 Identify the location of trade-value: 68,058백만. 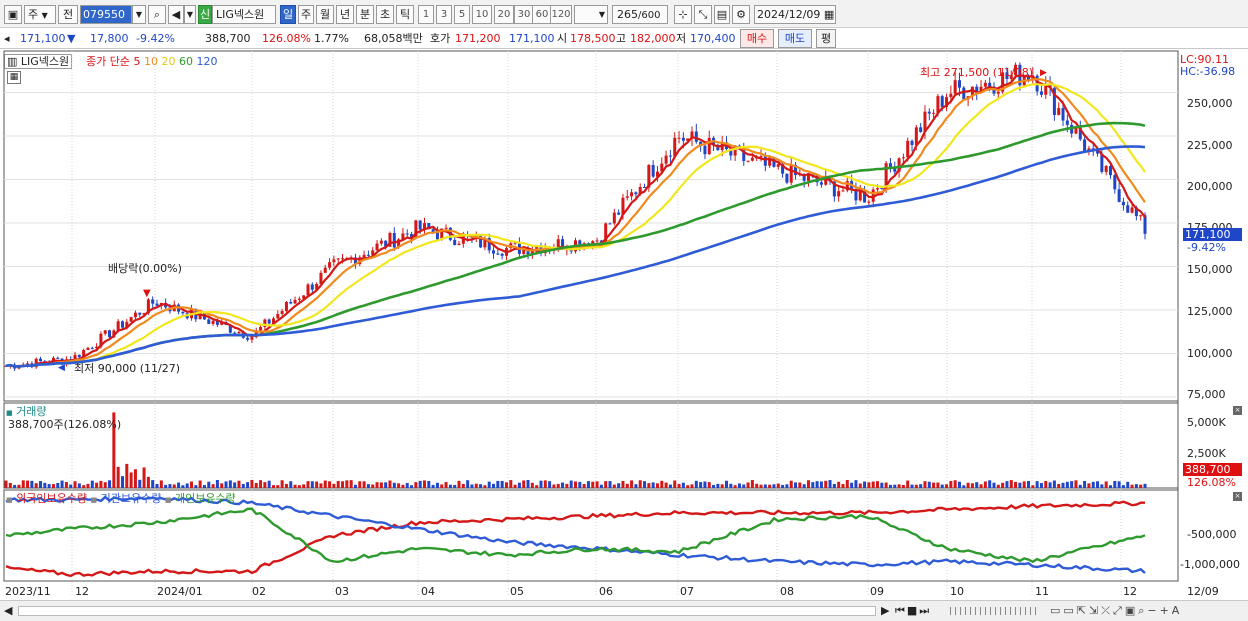
(393, 38).